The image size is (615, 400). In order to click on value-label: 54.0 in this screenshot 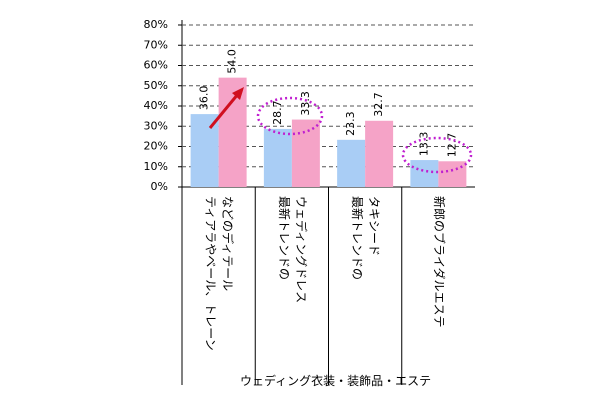, I will do `click(232, 61)`.